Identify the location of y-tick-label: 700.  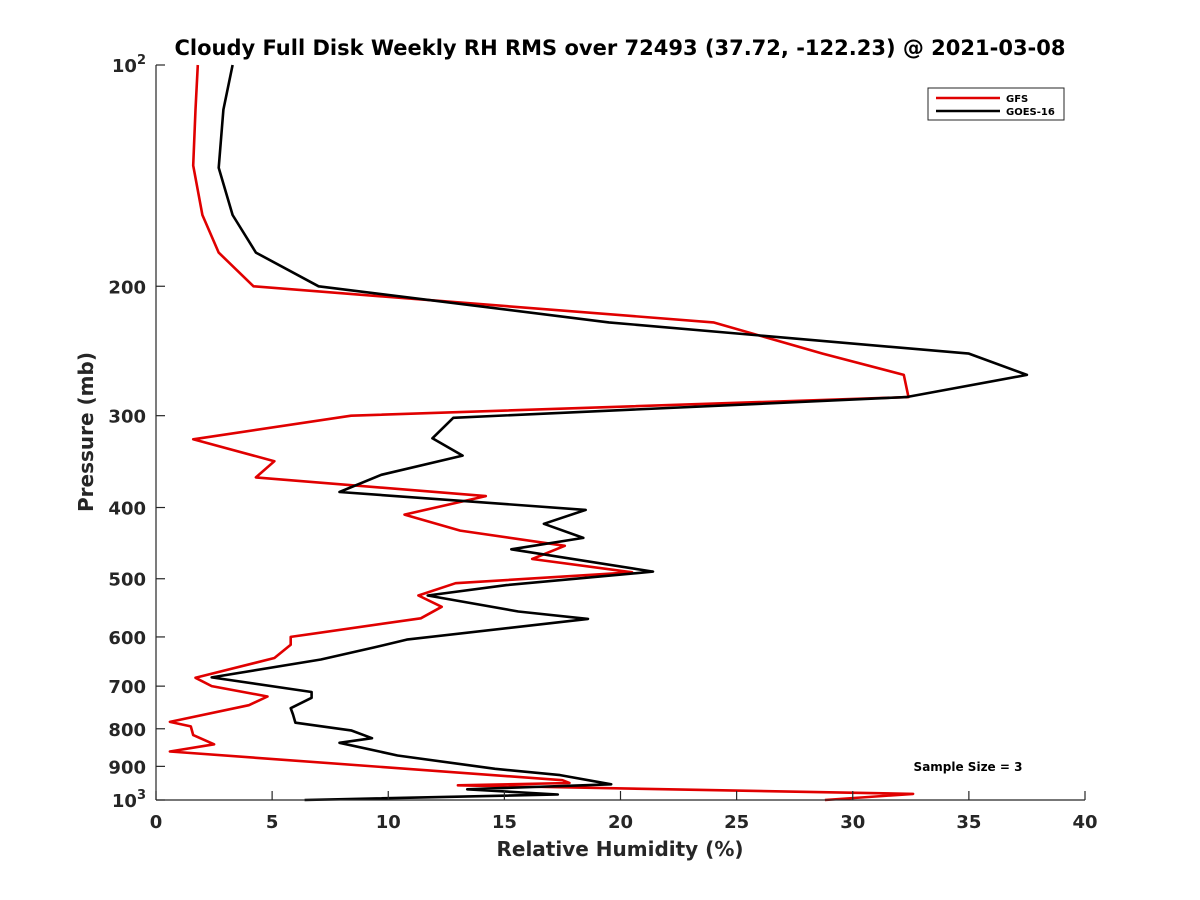
(127, 687).